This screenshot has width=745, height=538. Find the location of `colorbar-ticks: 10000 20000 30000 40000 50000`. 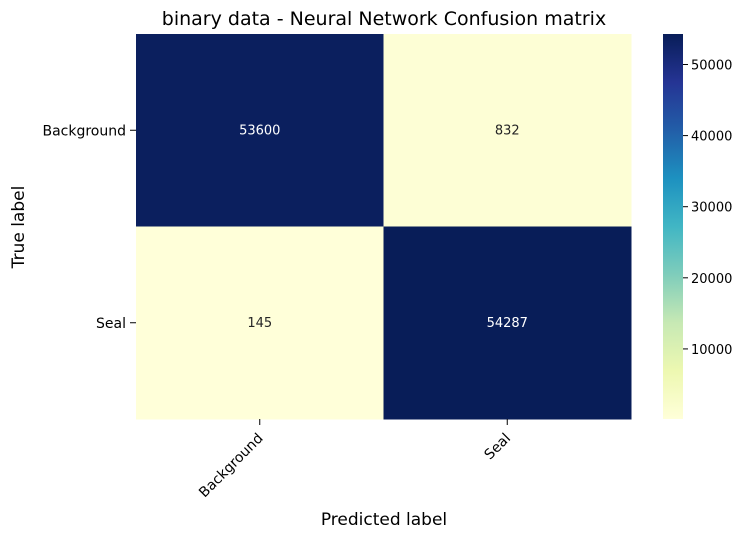

colorbar-ticks: 10000 20000 30000 40000 50000 is located at coordinates (707, 208).